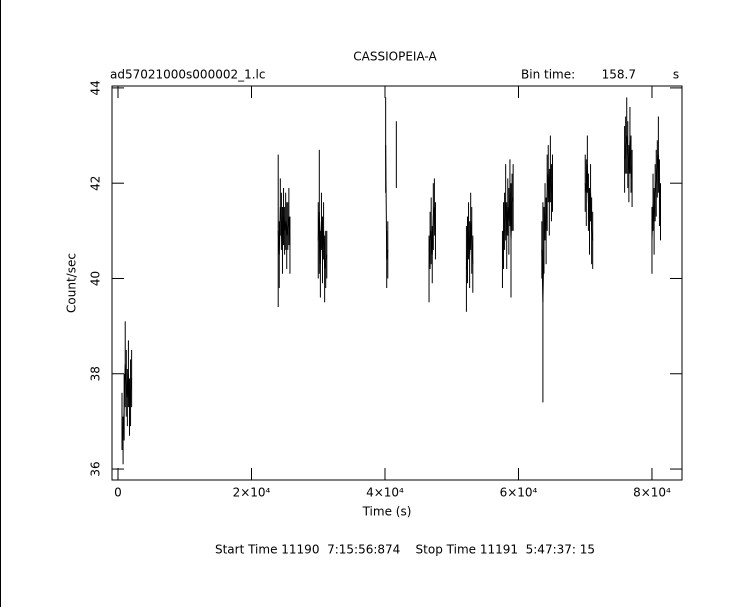 The image size is (743, 607). Describe the element at coordinates (72, 283) in the screenshot. I see `y-axis-label: Count/sec` at that location.